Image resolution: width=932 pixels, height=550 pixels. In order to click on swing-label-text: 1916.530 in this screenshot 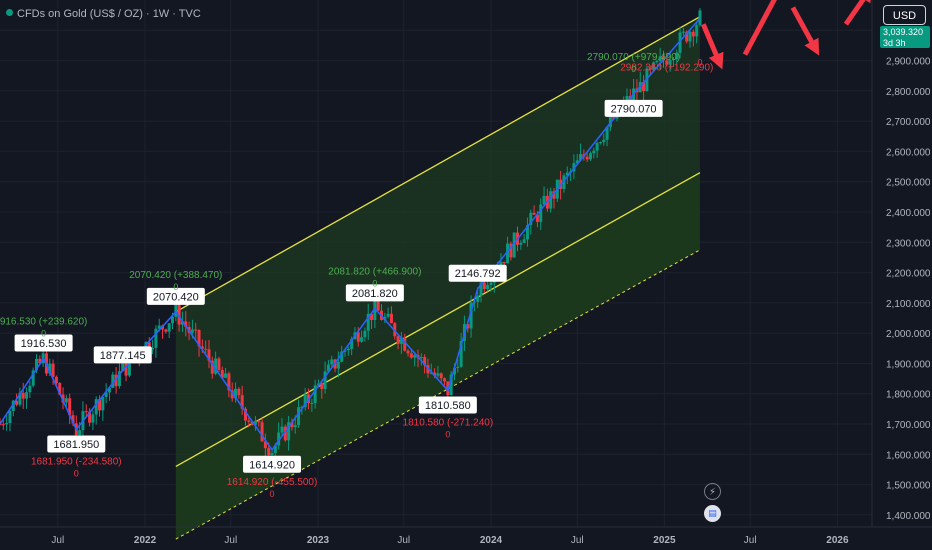, I will do `click(44, 344)`.